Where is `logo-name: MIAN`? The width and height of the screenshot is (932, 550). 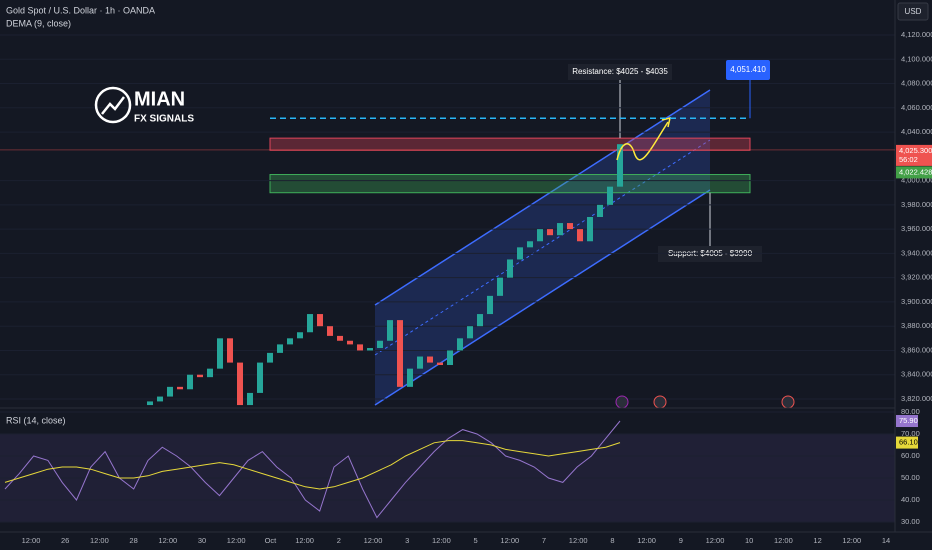 logo-name: MIAN is located at coordinates (159, 99).